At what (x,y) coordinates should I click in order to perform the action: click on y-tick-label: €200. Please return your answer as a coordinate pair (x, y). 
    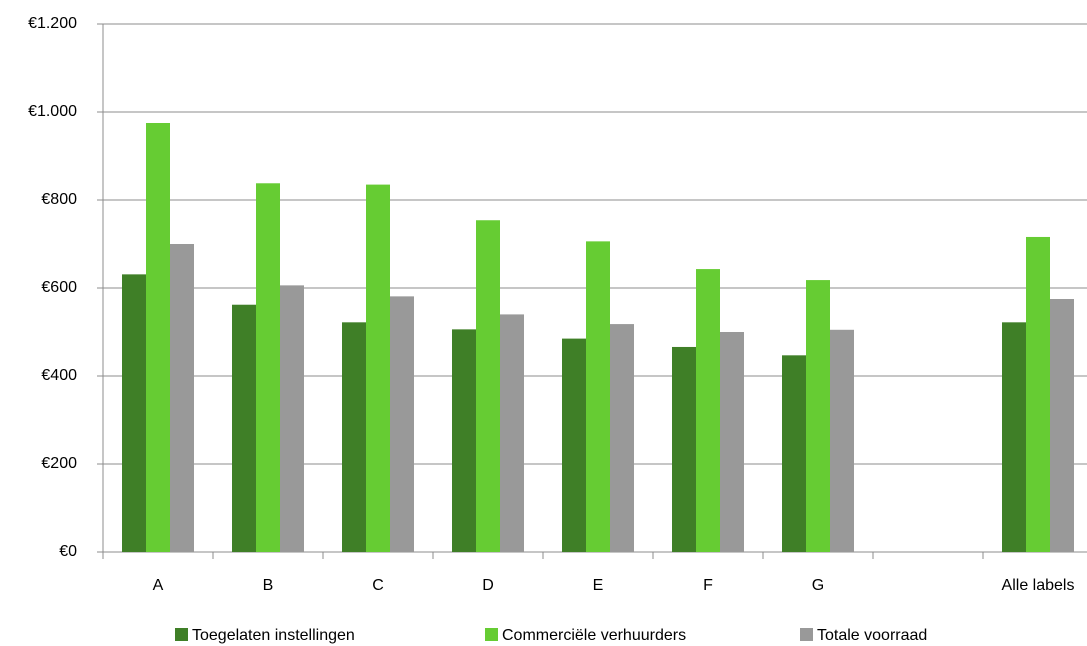
    Looking at the image, I should click on (59, 463).